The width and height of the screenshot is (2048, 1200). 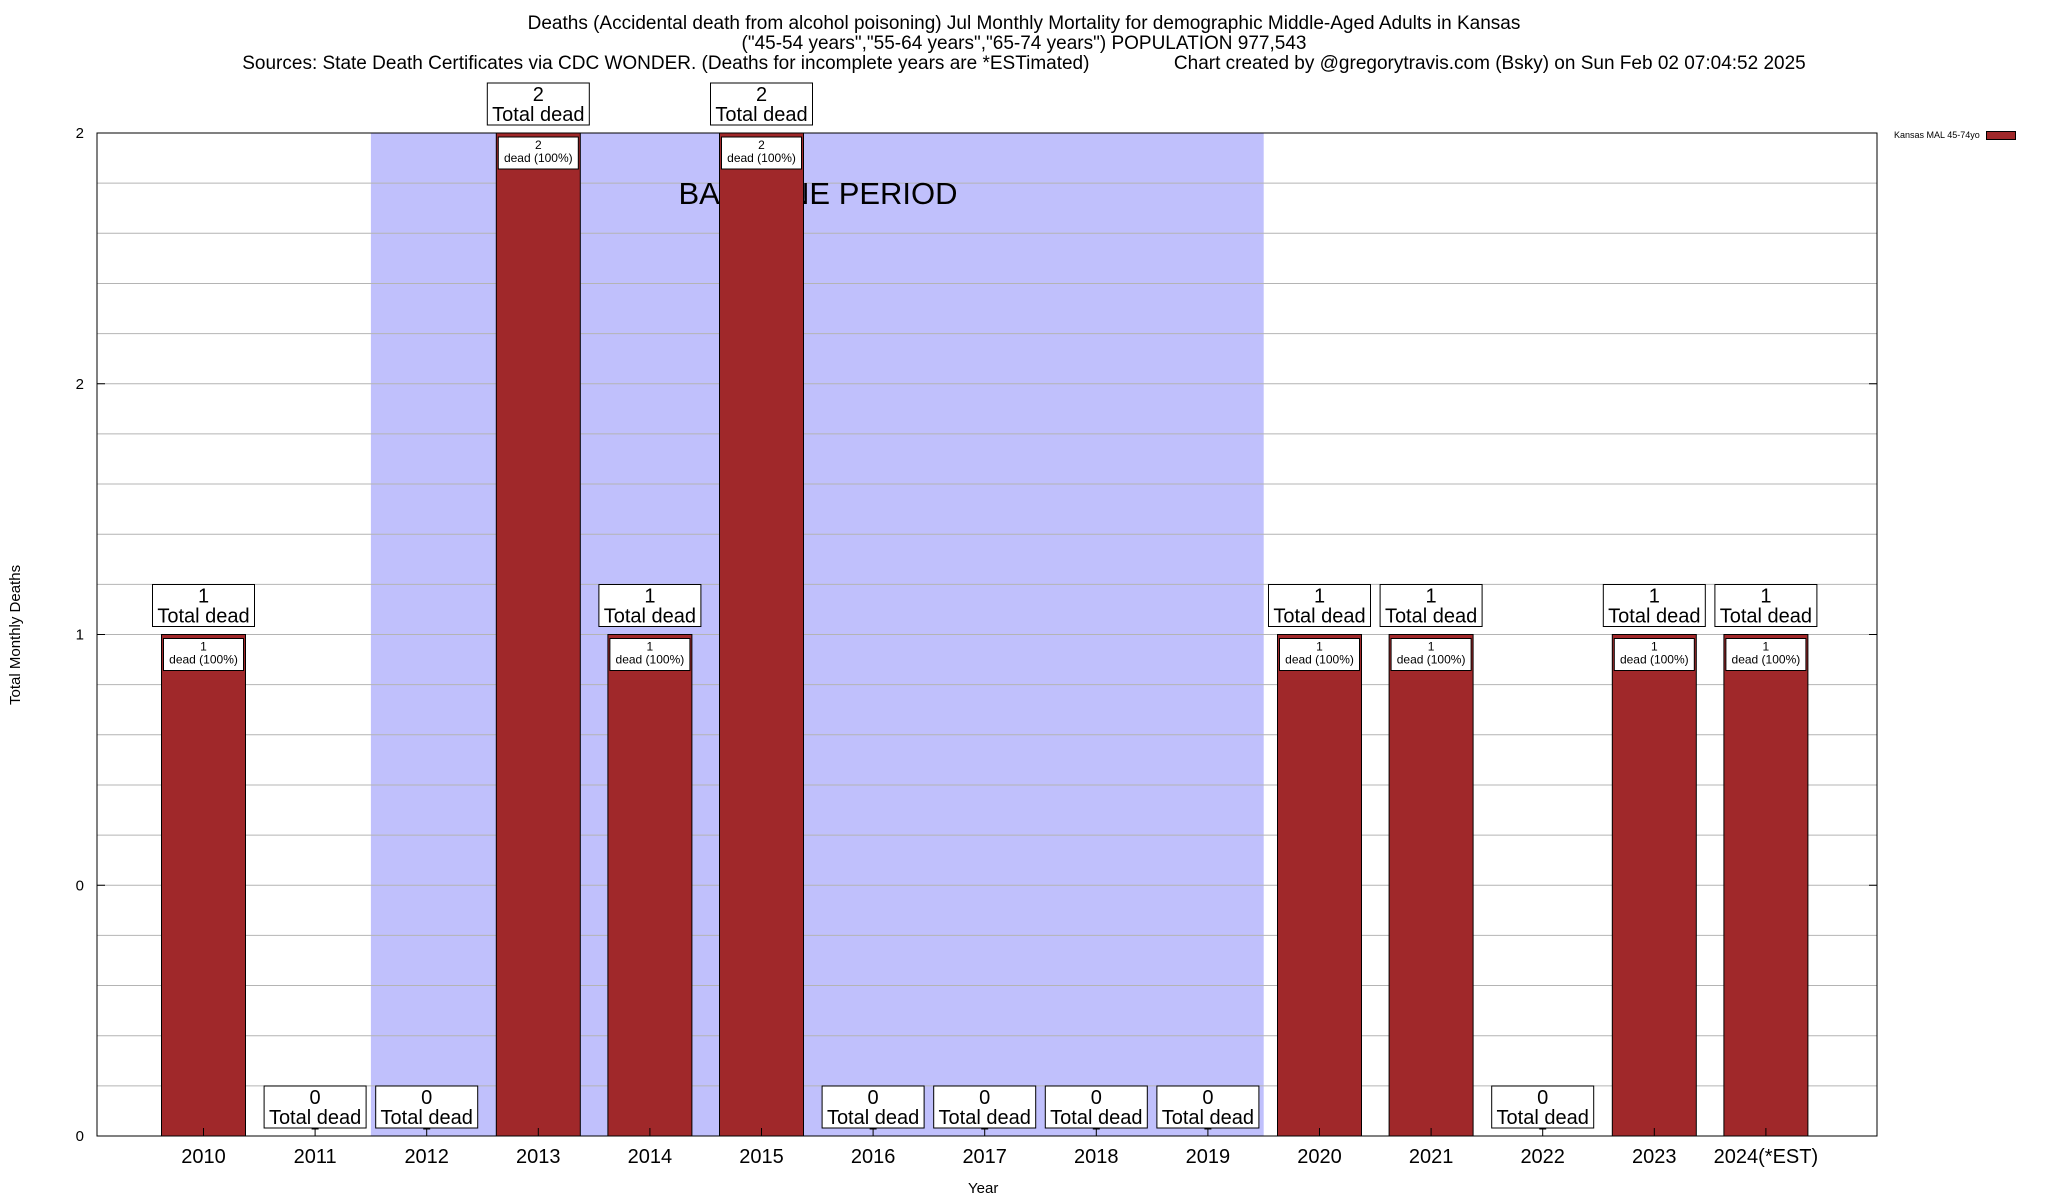 What do you see at coordinates (80, 635) in the screenshot?
I see `y-tick-label: 1` at bounding box center [80, 635].